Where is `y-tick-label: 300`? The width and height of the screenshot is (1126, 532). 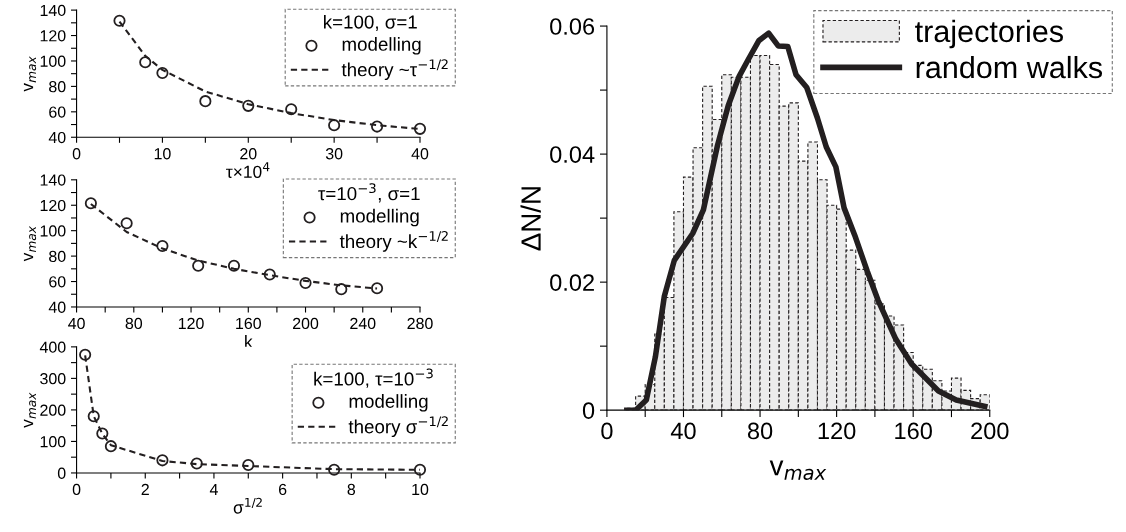
y-tick-label: 300 is located at coordinates (53, 379).